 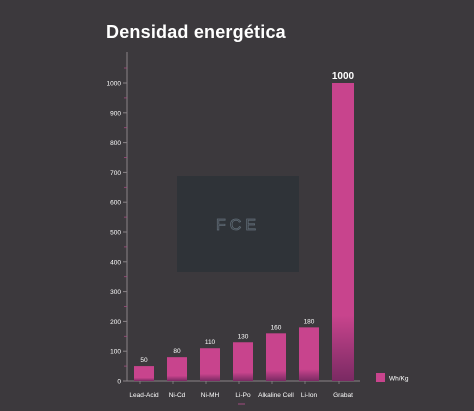 What do you see at coordinates (243, 395) in the screenshot?
I see `x-category-label: Li-Po` at bounding box center [243, 395].